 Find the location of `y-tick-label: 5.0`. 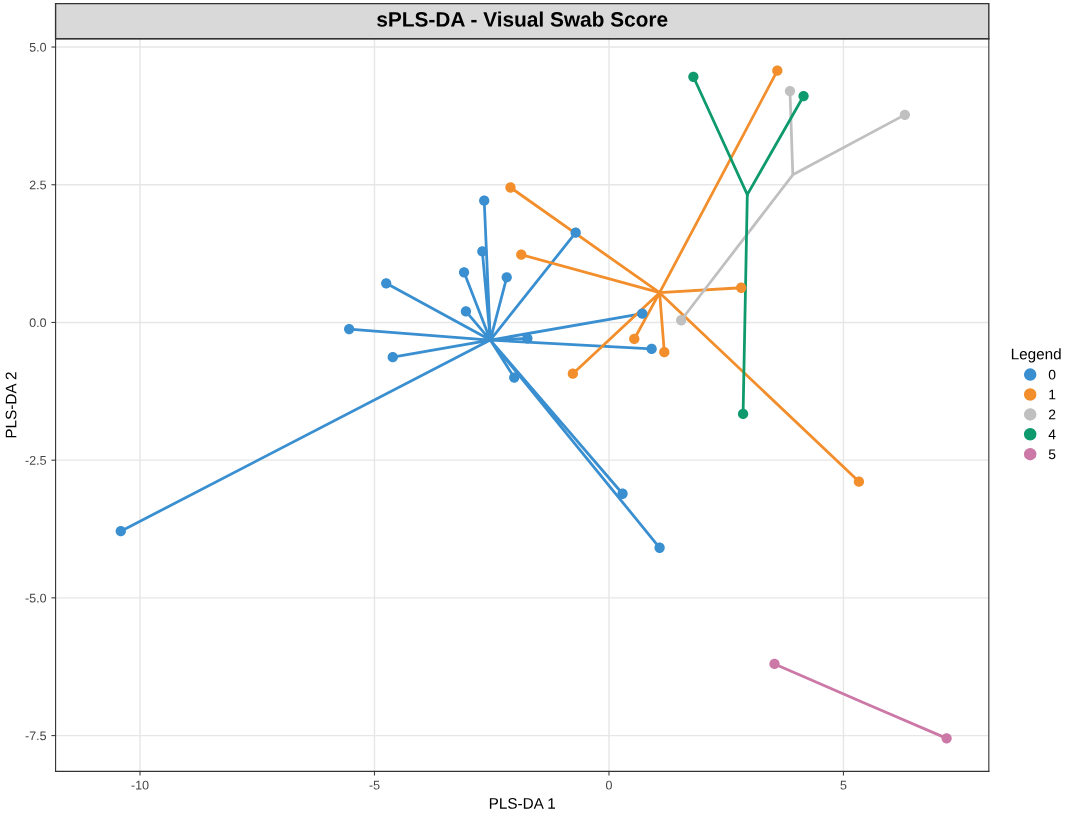

y-tick-label: 5.0 is located at coordinates (38, 47).